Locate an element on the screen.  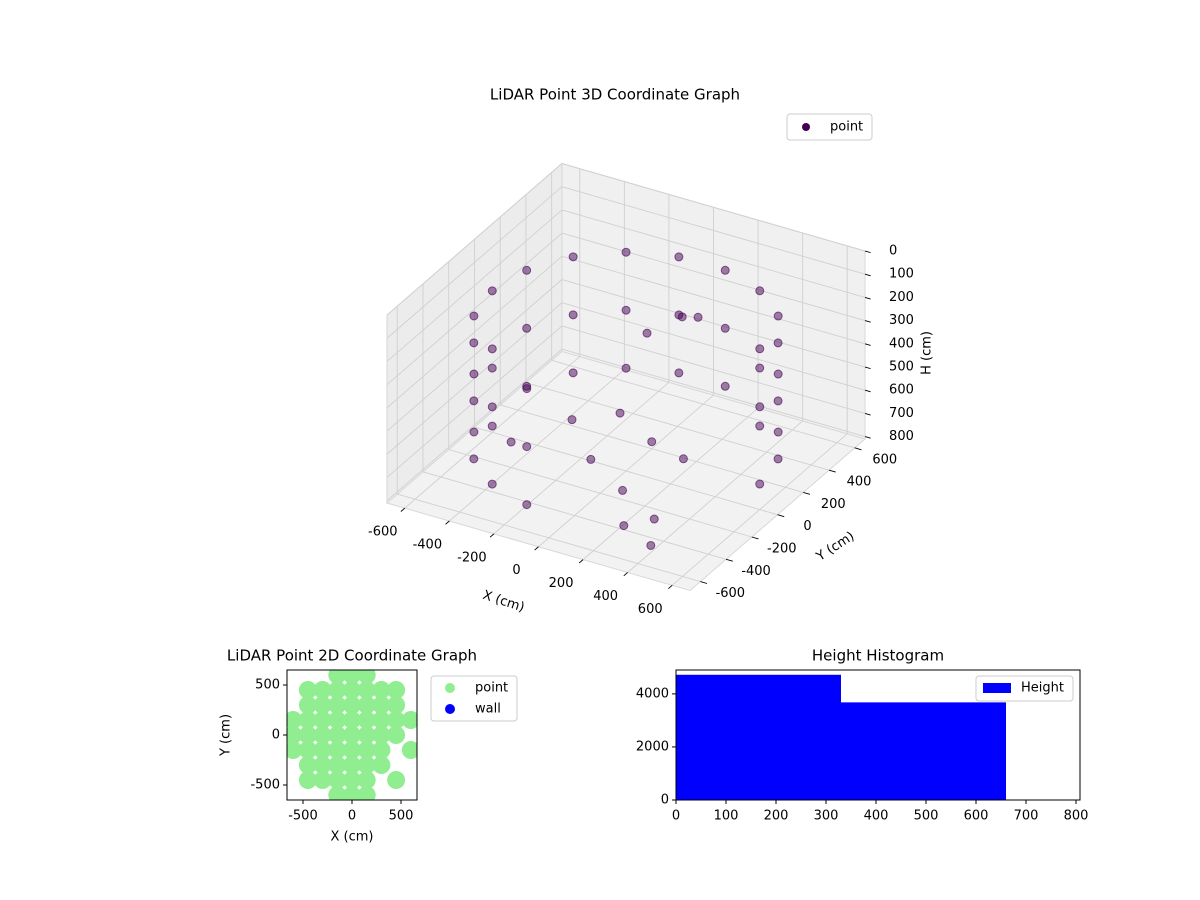
legend: point is located at coordinates (829, 127).